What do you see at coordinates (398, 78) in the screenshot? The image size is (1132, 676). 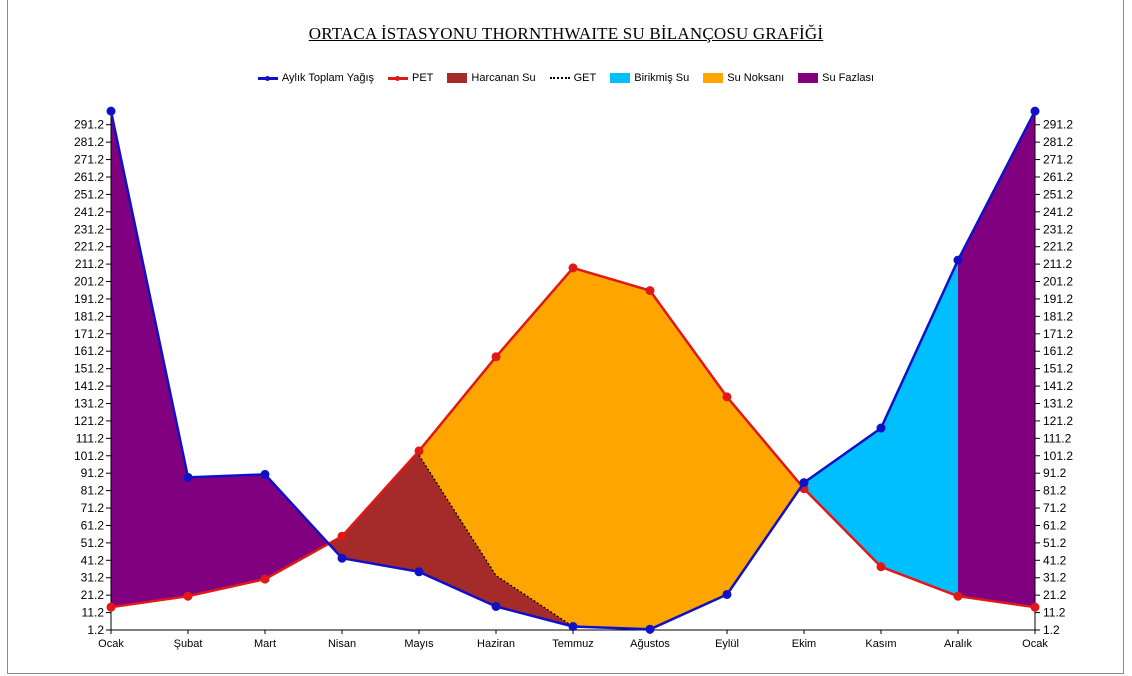 I see `legend-swatch-pet` at bounding box center [398, 78].